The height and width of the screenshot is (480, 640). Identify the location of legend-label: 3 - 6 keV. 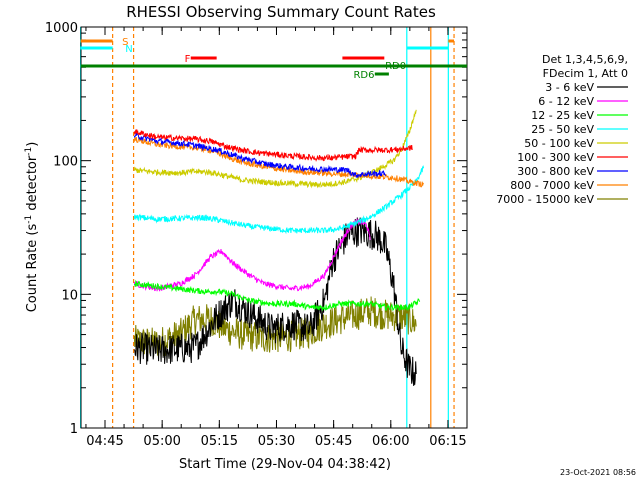
(569, 87).